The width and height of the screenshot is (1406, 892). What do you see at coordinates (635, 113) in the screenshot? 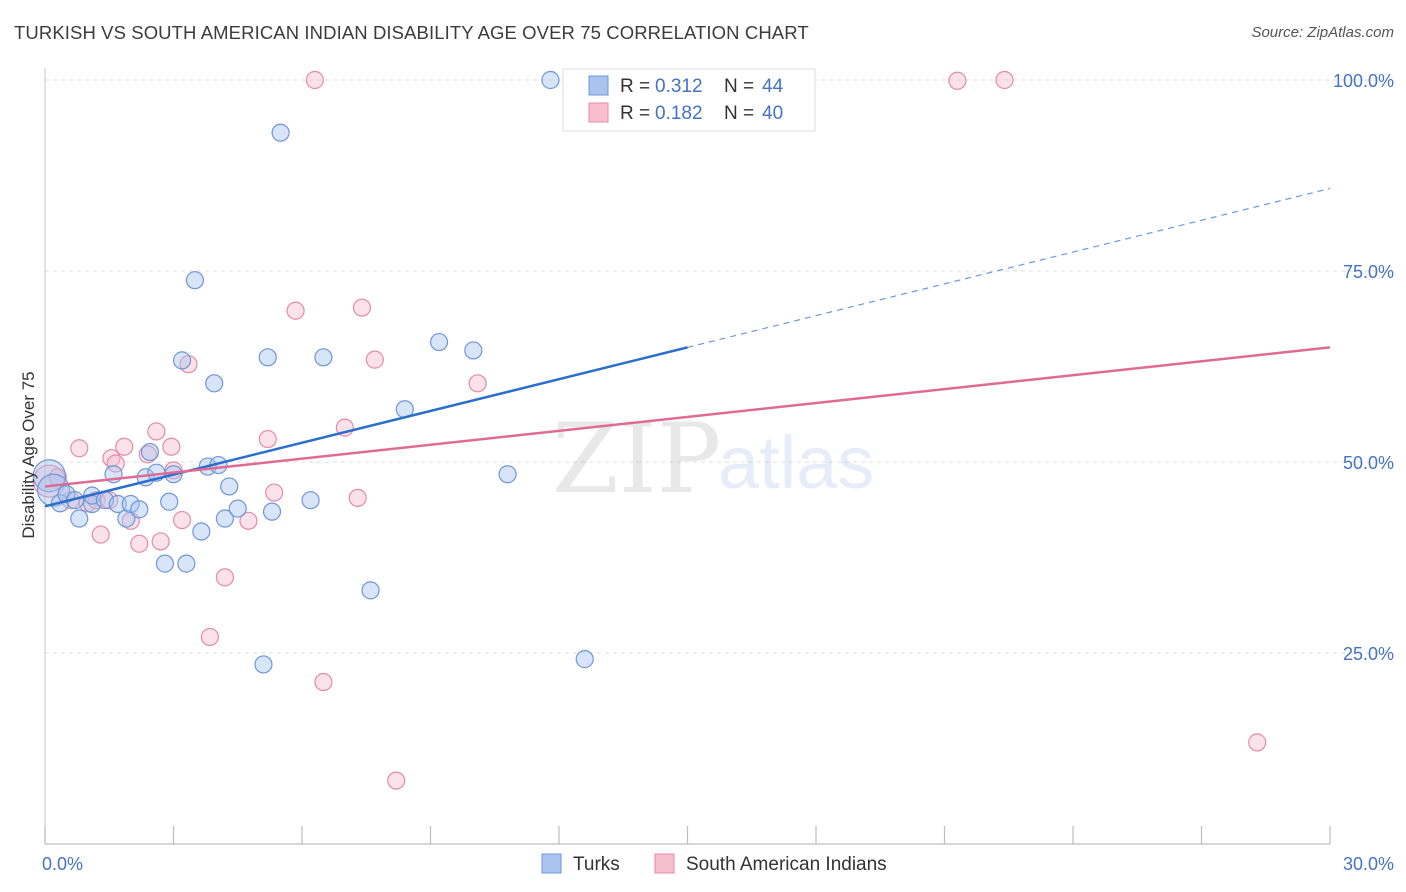
I see `stats-r-label-sai: R =` at bounding box center [635, 113].